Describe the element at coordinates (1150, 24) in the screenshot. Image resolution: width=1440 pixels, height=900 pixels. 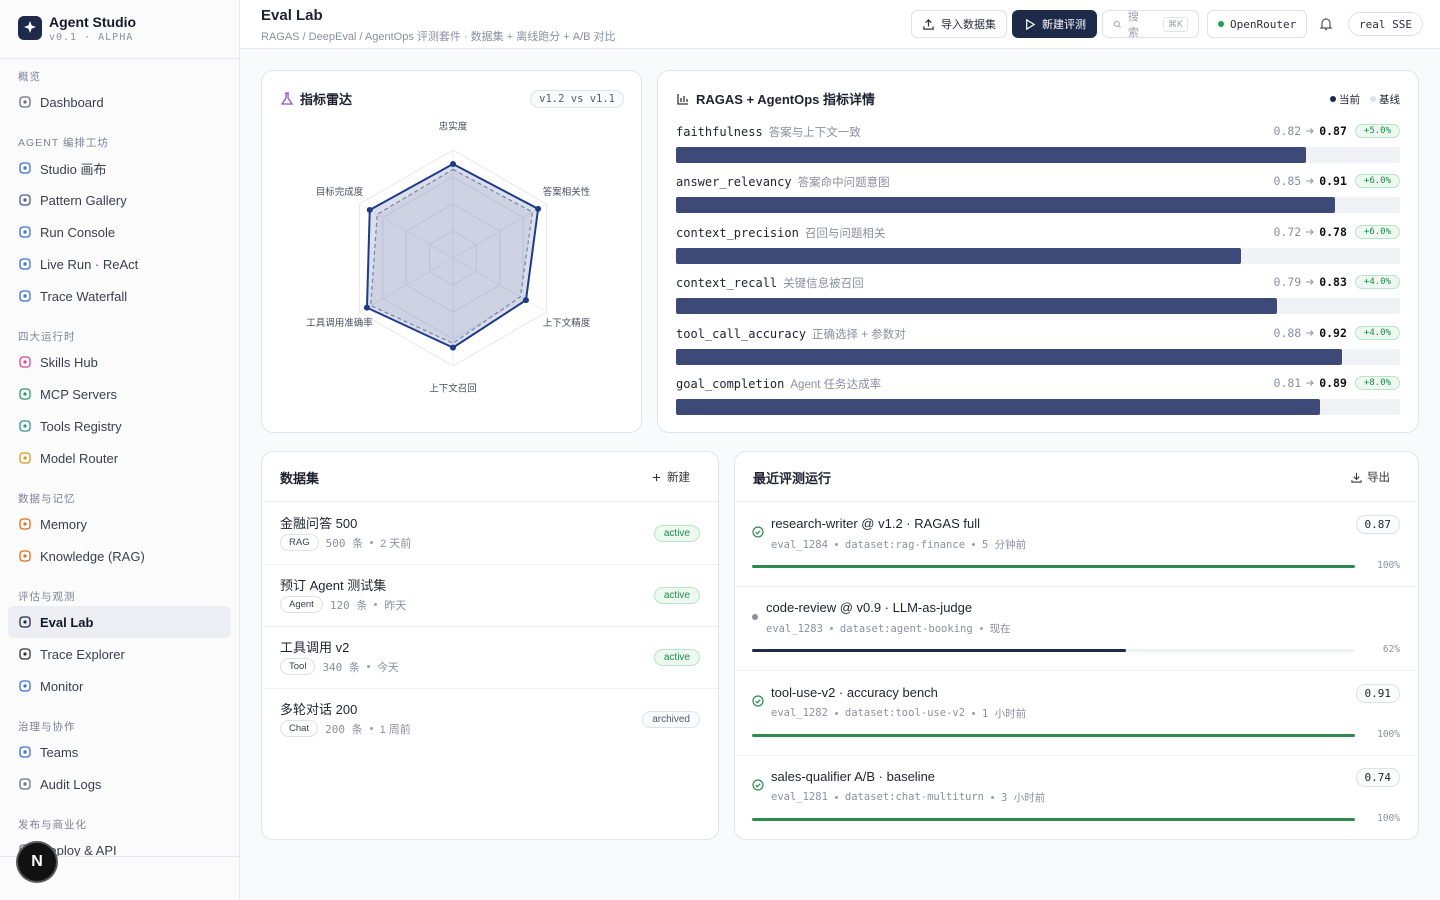
I see `search: 搜索 ⌘K` at that location.